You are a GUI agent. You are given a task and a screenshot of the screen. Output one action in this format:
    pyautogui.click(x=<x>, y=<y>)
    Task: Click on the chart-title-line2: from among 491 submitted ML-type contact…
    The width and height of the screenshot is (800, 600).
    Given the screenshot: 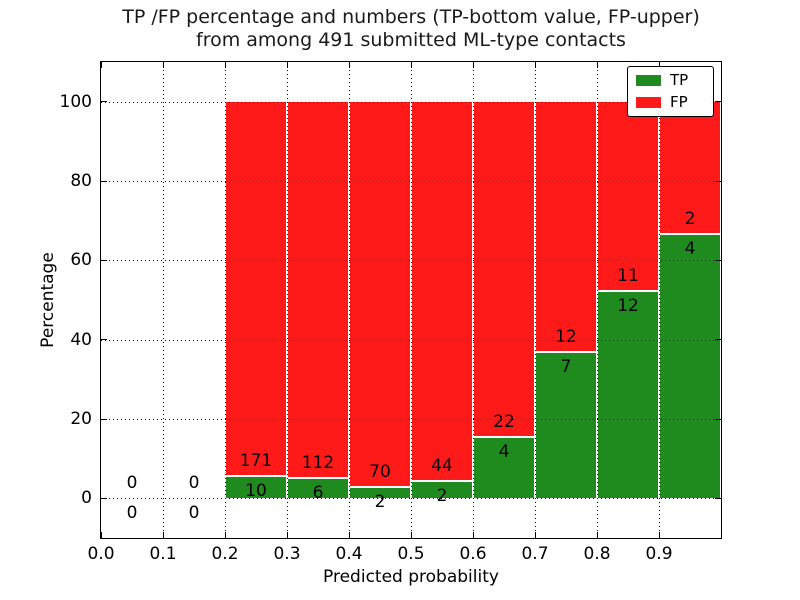 What is the action you would take?
    pyautogui.click(x=411, y=40)
    